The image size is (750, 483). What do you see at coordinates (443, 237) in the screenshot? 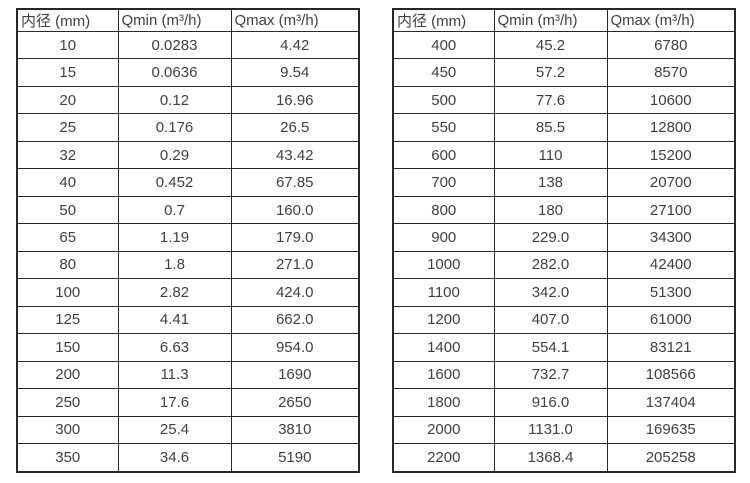
I see `table-cell: 900` at bounding box center [443, 237].